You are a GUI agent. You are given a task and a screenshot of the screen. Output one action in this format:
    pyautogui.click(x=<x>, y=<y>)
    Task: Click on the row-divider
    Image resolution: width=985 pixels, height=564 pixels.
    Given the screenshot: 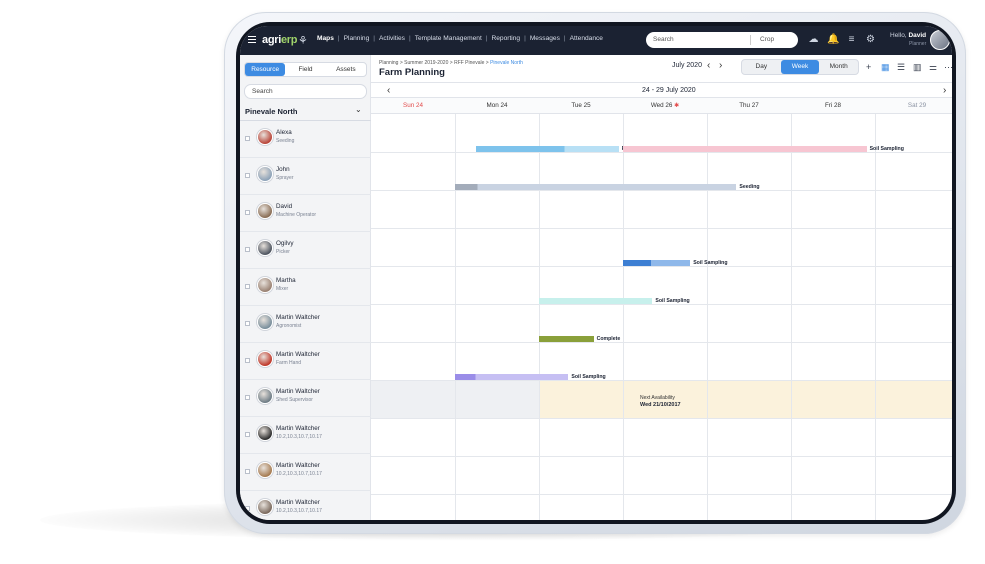 What is the action you would take?
    pyautogui.click(x=661, y=190)
    